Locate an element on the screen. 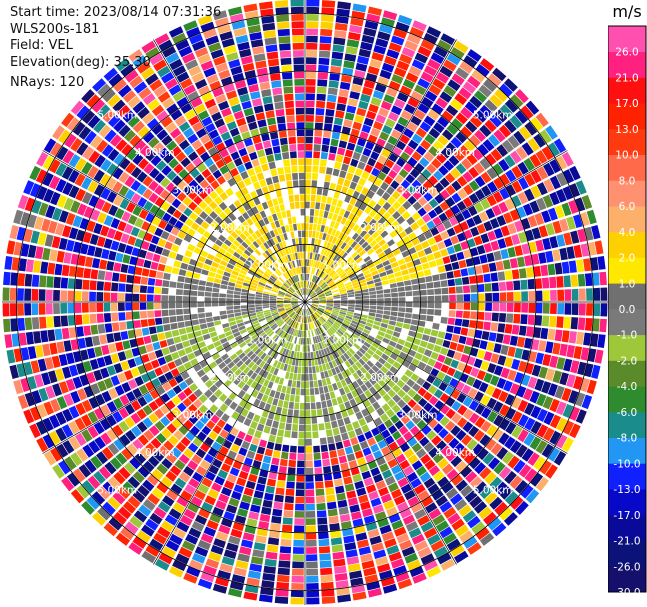  colorbar-segment is located at coordinates (627, 141).